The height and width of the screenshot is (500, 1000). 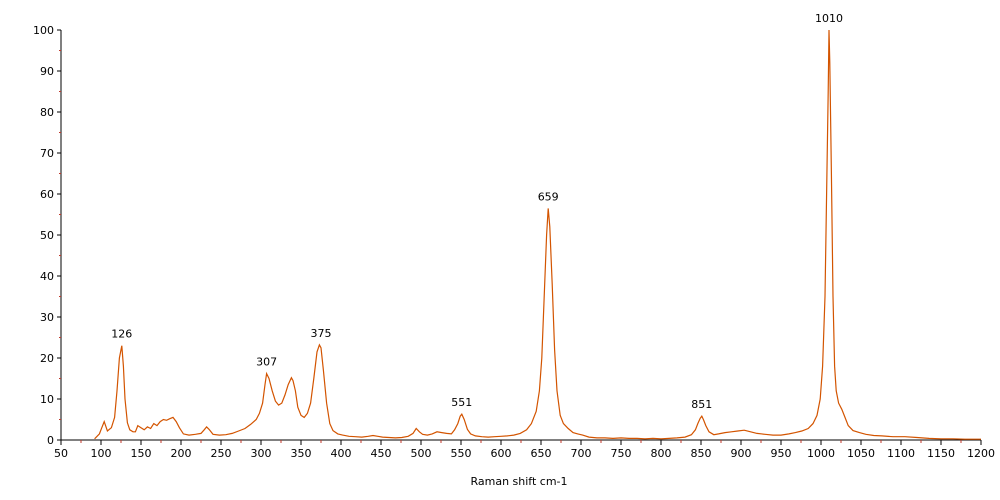 I want to click on peak-label: 307, so click(x=266, y=362).